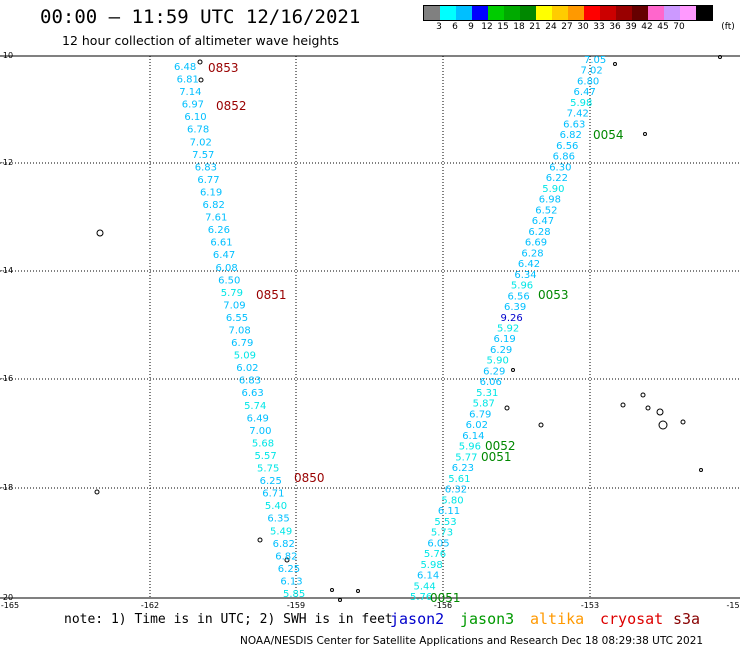 The image size is (740, 650). I want to click on legend-tick-label: 30, so click(583, 27).